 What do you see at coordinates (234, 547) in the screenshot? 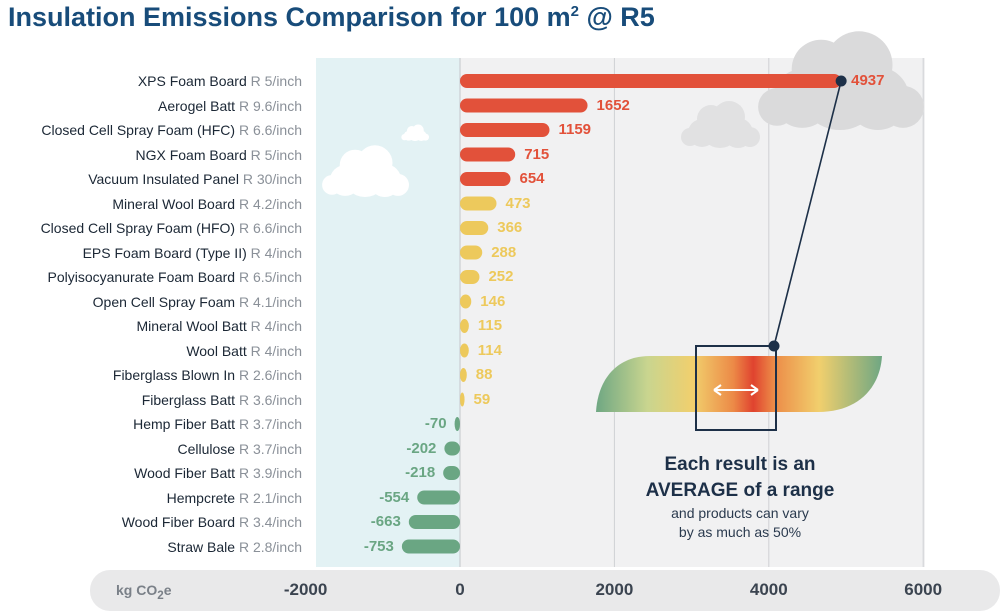
I see `category-label: Straw Bale R 2.8/inch` at bounding box center [234, 547].